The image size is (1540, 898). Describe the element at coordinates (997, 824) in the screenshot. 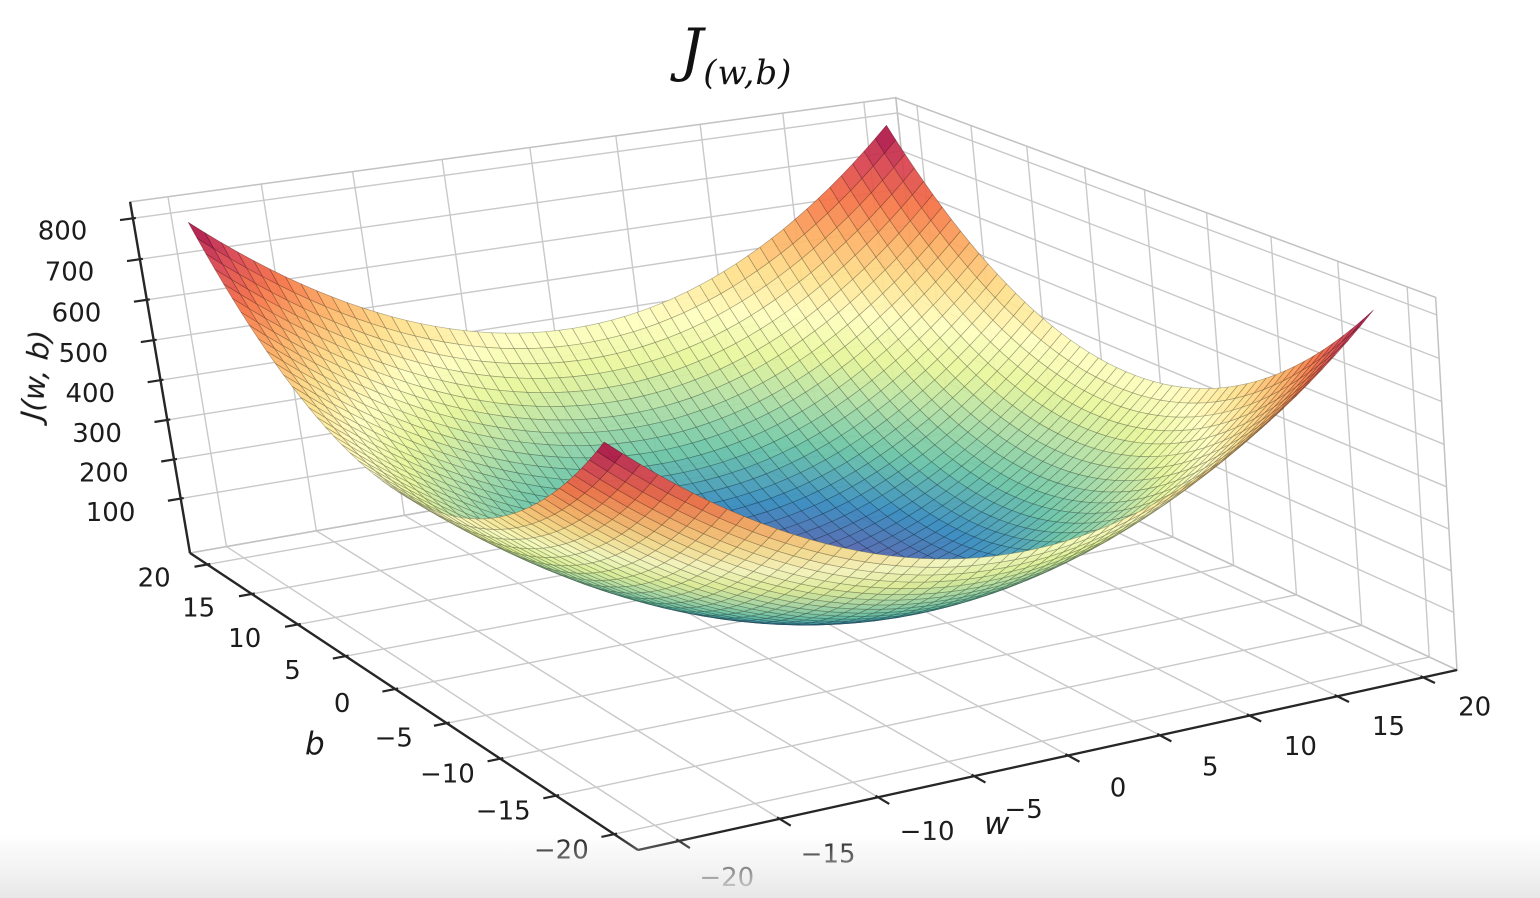

I see `axis-label-w: w` at that location.